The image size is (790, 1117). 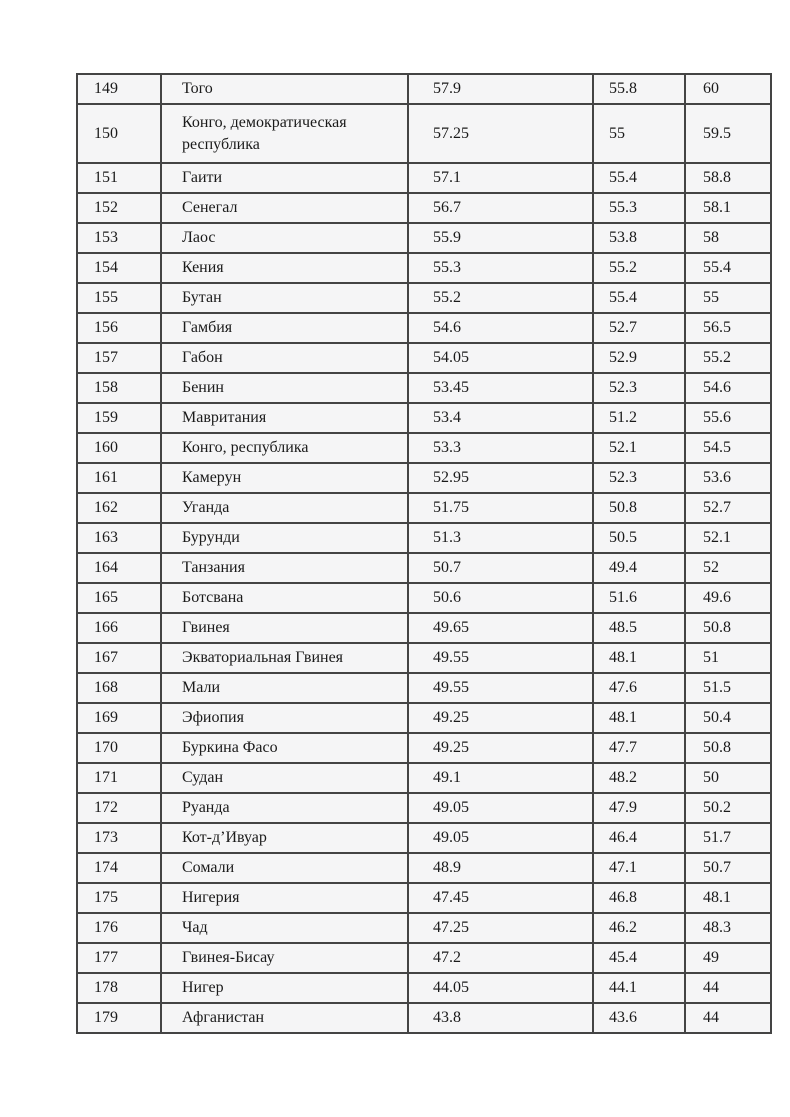 I want to click on country-cell: Того, so click(x=284, y=89).